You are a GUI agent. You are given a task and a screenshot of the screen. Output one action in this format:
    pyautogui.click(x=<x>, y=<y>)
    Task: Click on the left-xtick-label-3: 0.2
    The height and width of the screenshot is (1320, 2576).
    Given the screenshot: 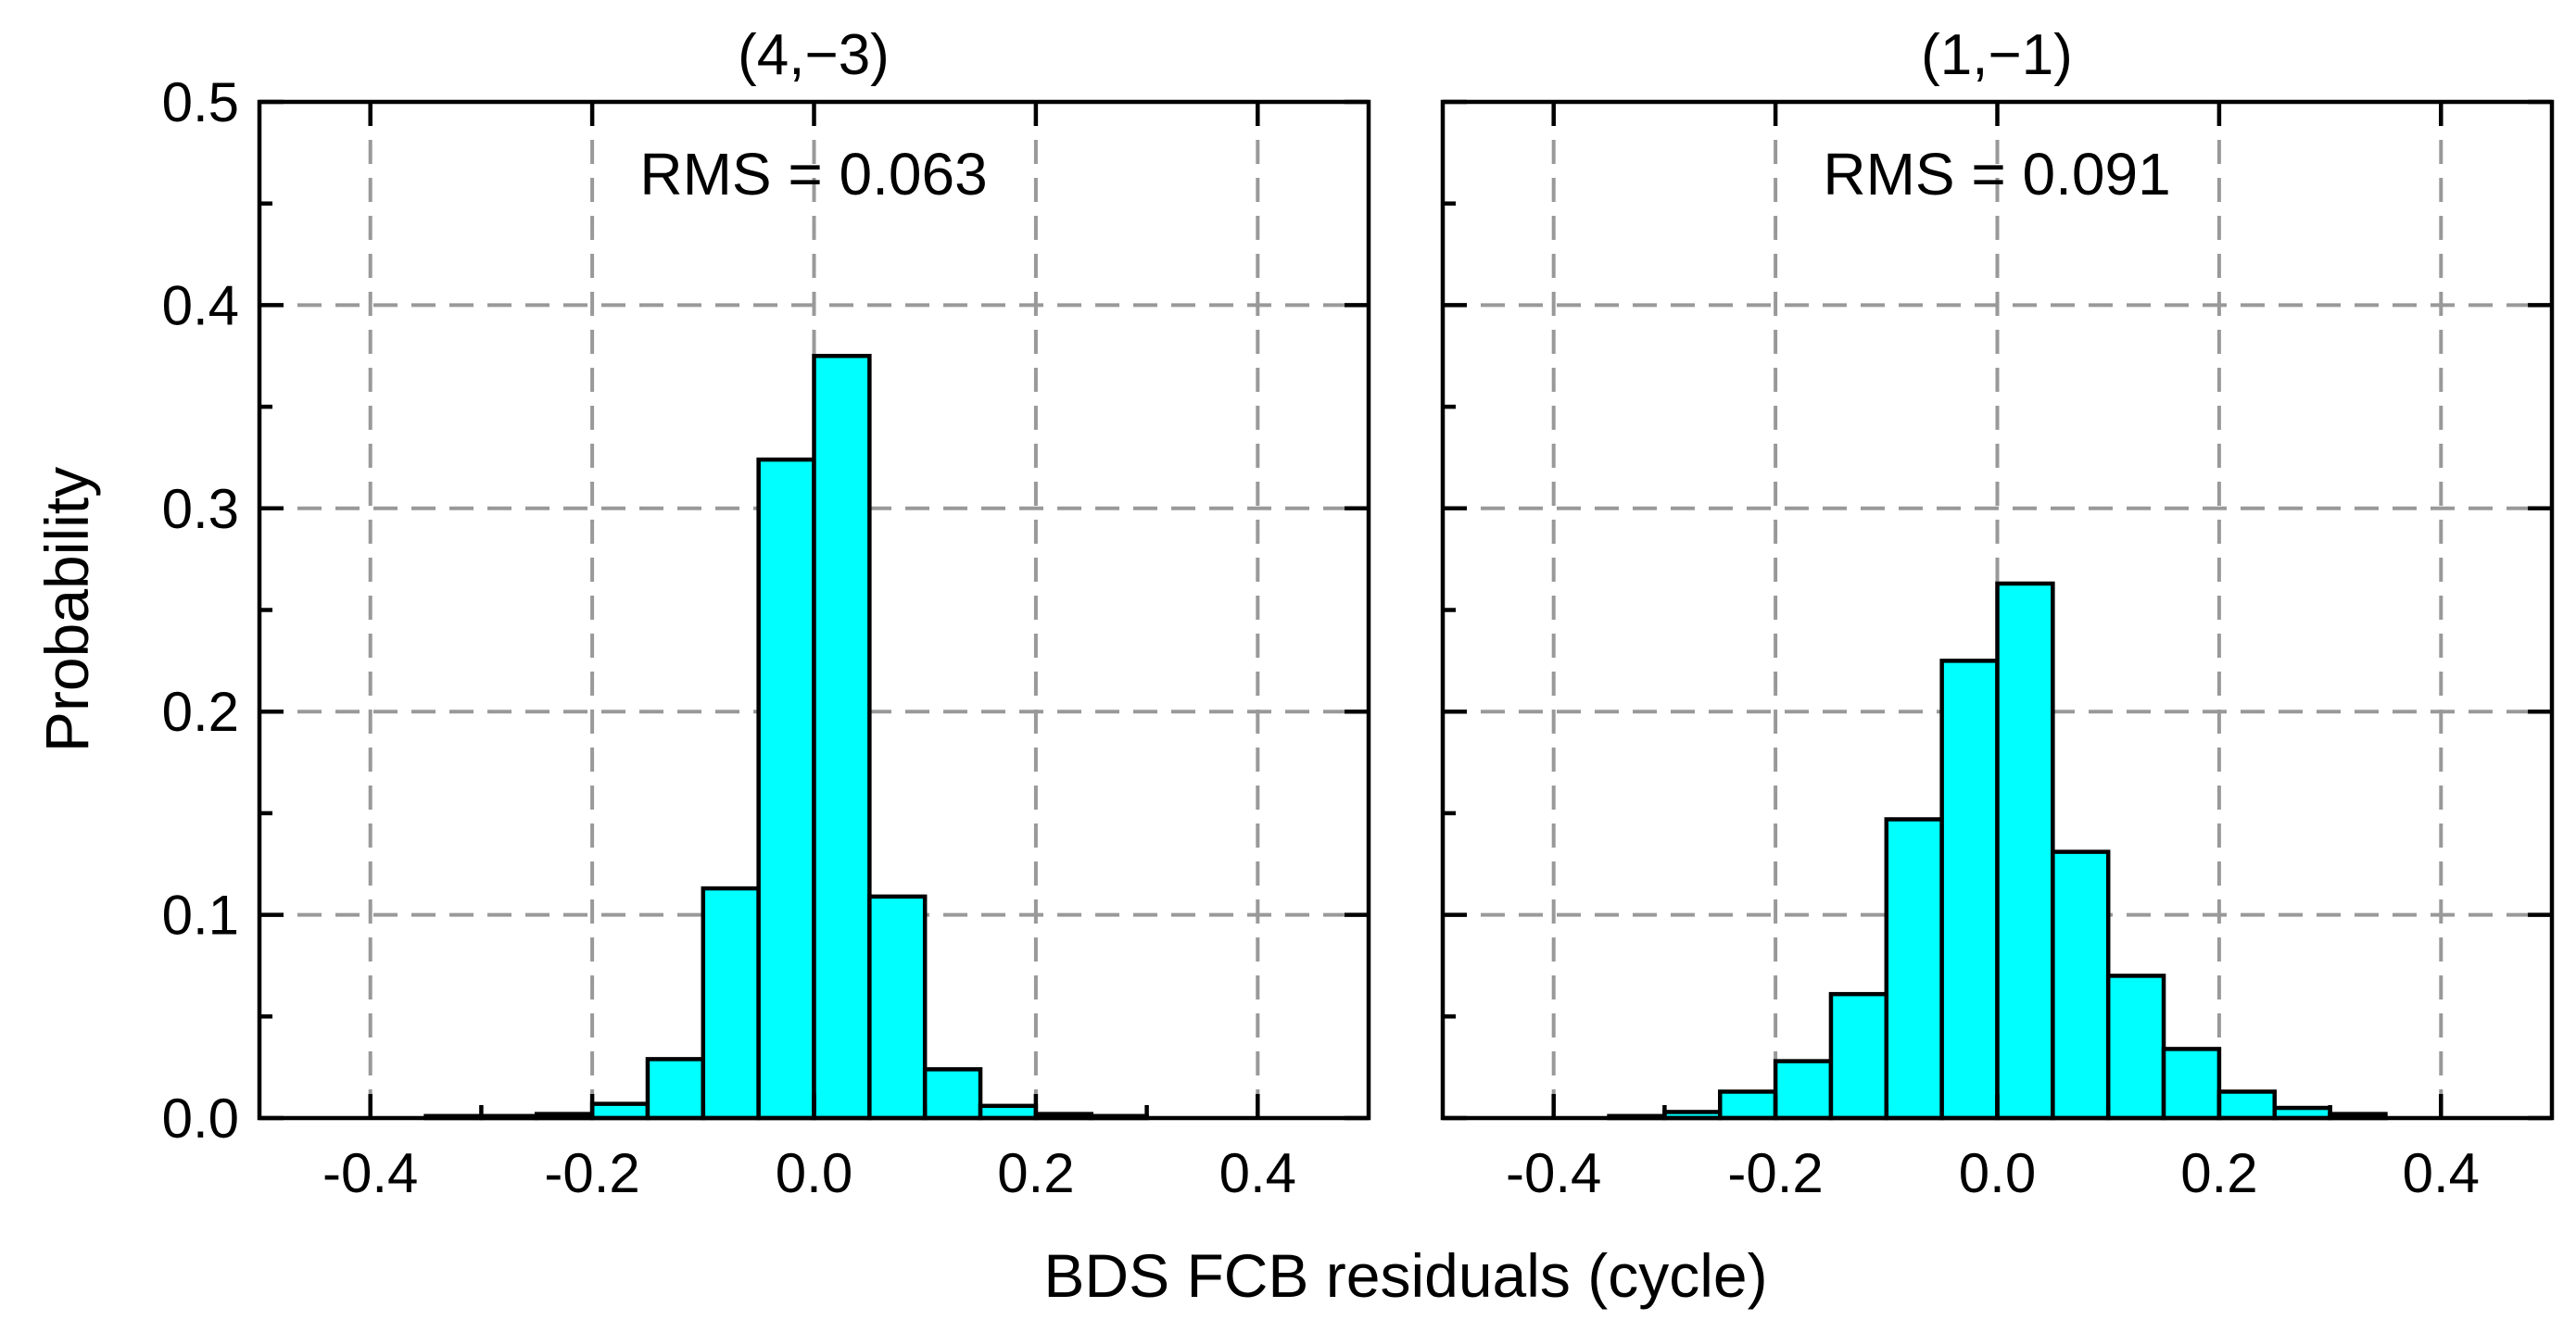 What is the action you would take?
    pyautogui.click(x=1035, y=1173)
    